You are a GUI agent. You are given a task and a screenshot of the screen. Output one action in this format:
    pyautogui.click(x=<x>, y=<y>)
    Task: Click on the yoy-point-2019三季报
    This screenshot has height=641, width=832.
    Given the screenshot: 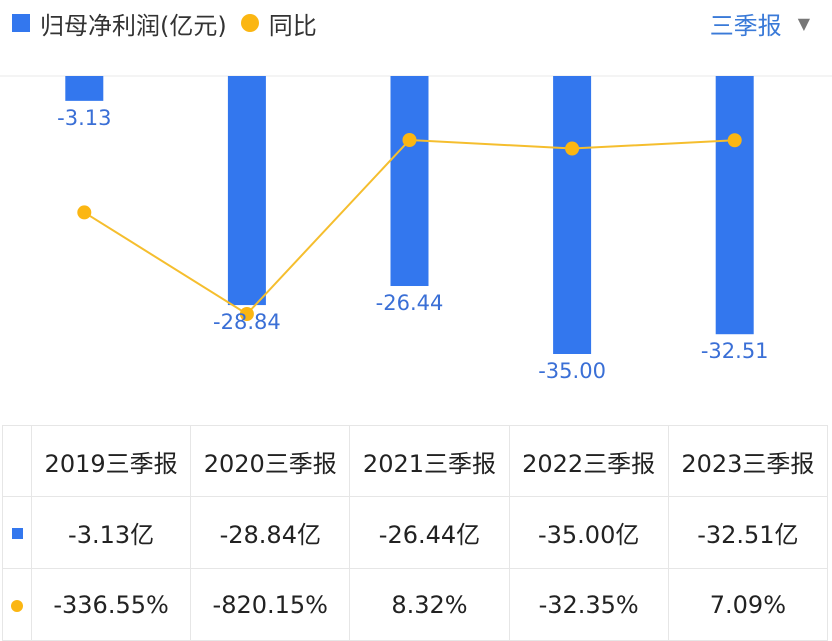 What is the action you would take?
    pyautogui.click(x=84, y=212)
    